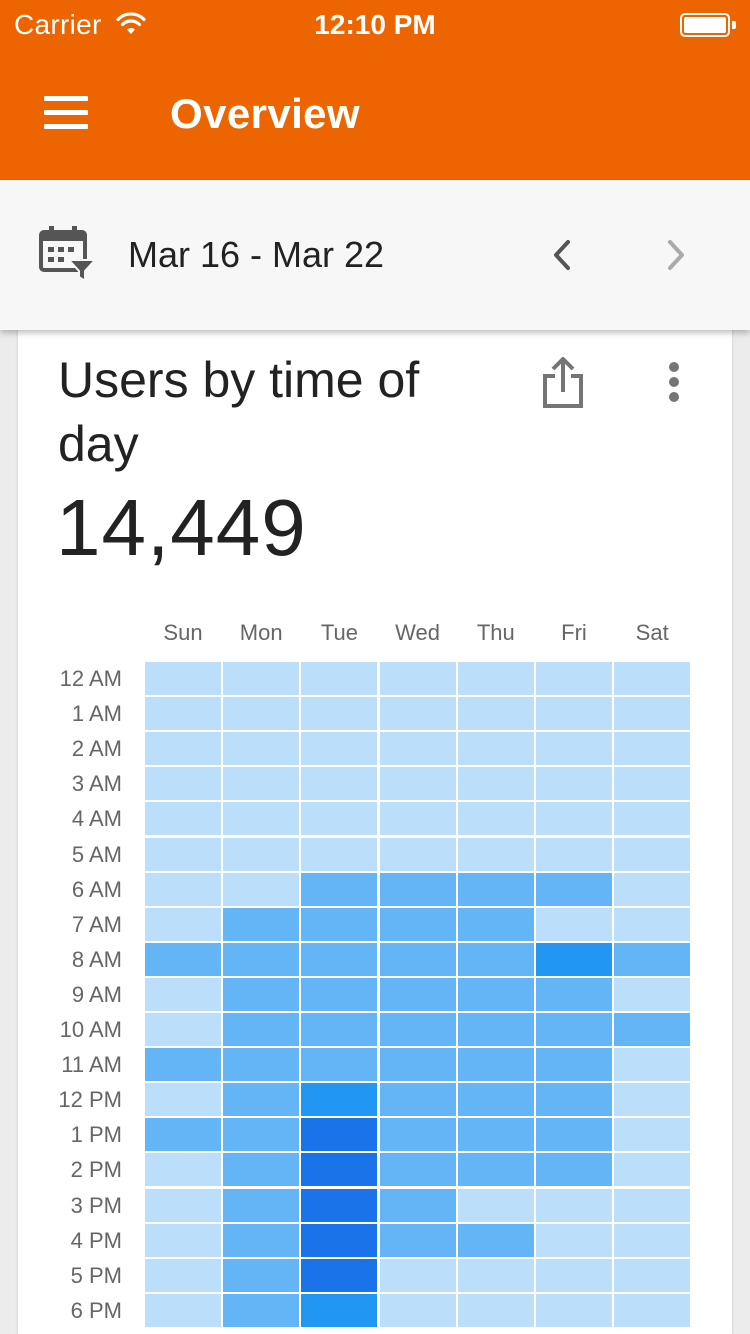 The height and width of the screenshot is (1334, 750). Describe the element at coordinates (181, 527) in the screenshot. I see `total-users-value: 14,449` at that location.